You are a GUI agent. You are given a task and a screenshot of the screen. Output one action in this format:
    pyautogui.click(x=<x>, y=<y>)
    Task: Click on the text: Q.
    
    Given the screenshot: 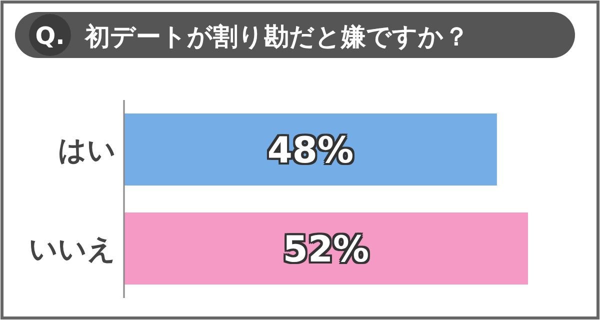 What is the action you would take?
    pyautogui.click(x=50, y=36)
    